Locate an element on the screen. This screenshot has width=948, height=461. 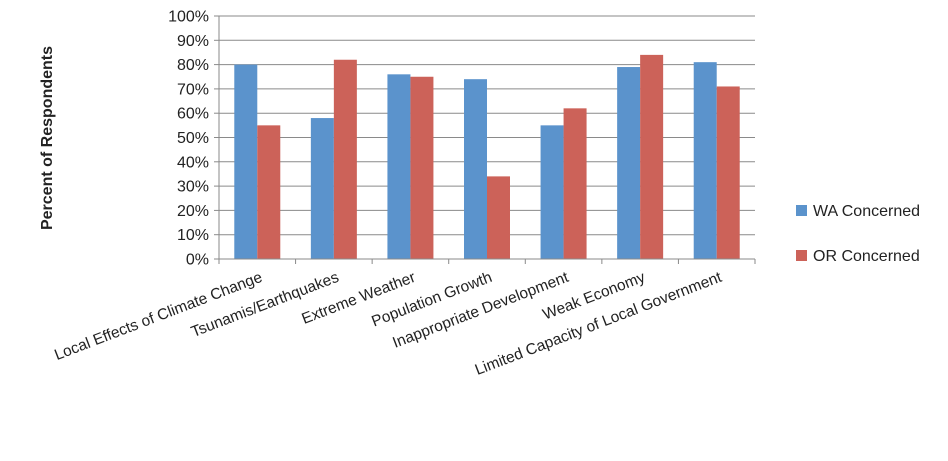
y-tick-label: 10% is located at coordinates (193, 235).